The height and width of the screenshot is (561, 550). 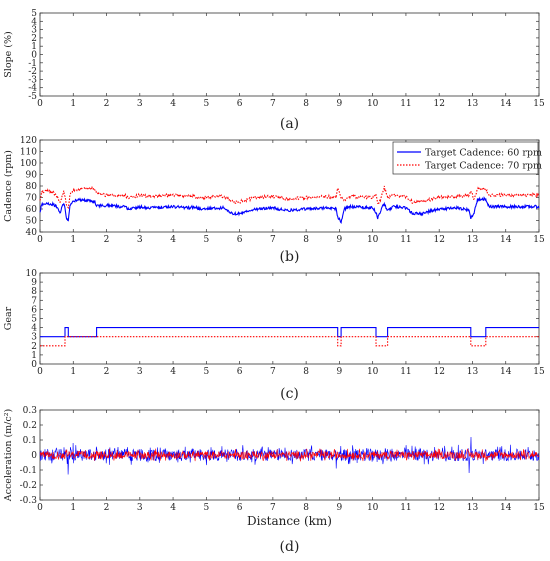 I want to click on caption-d: (d), so click(x=290, y=547).